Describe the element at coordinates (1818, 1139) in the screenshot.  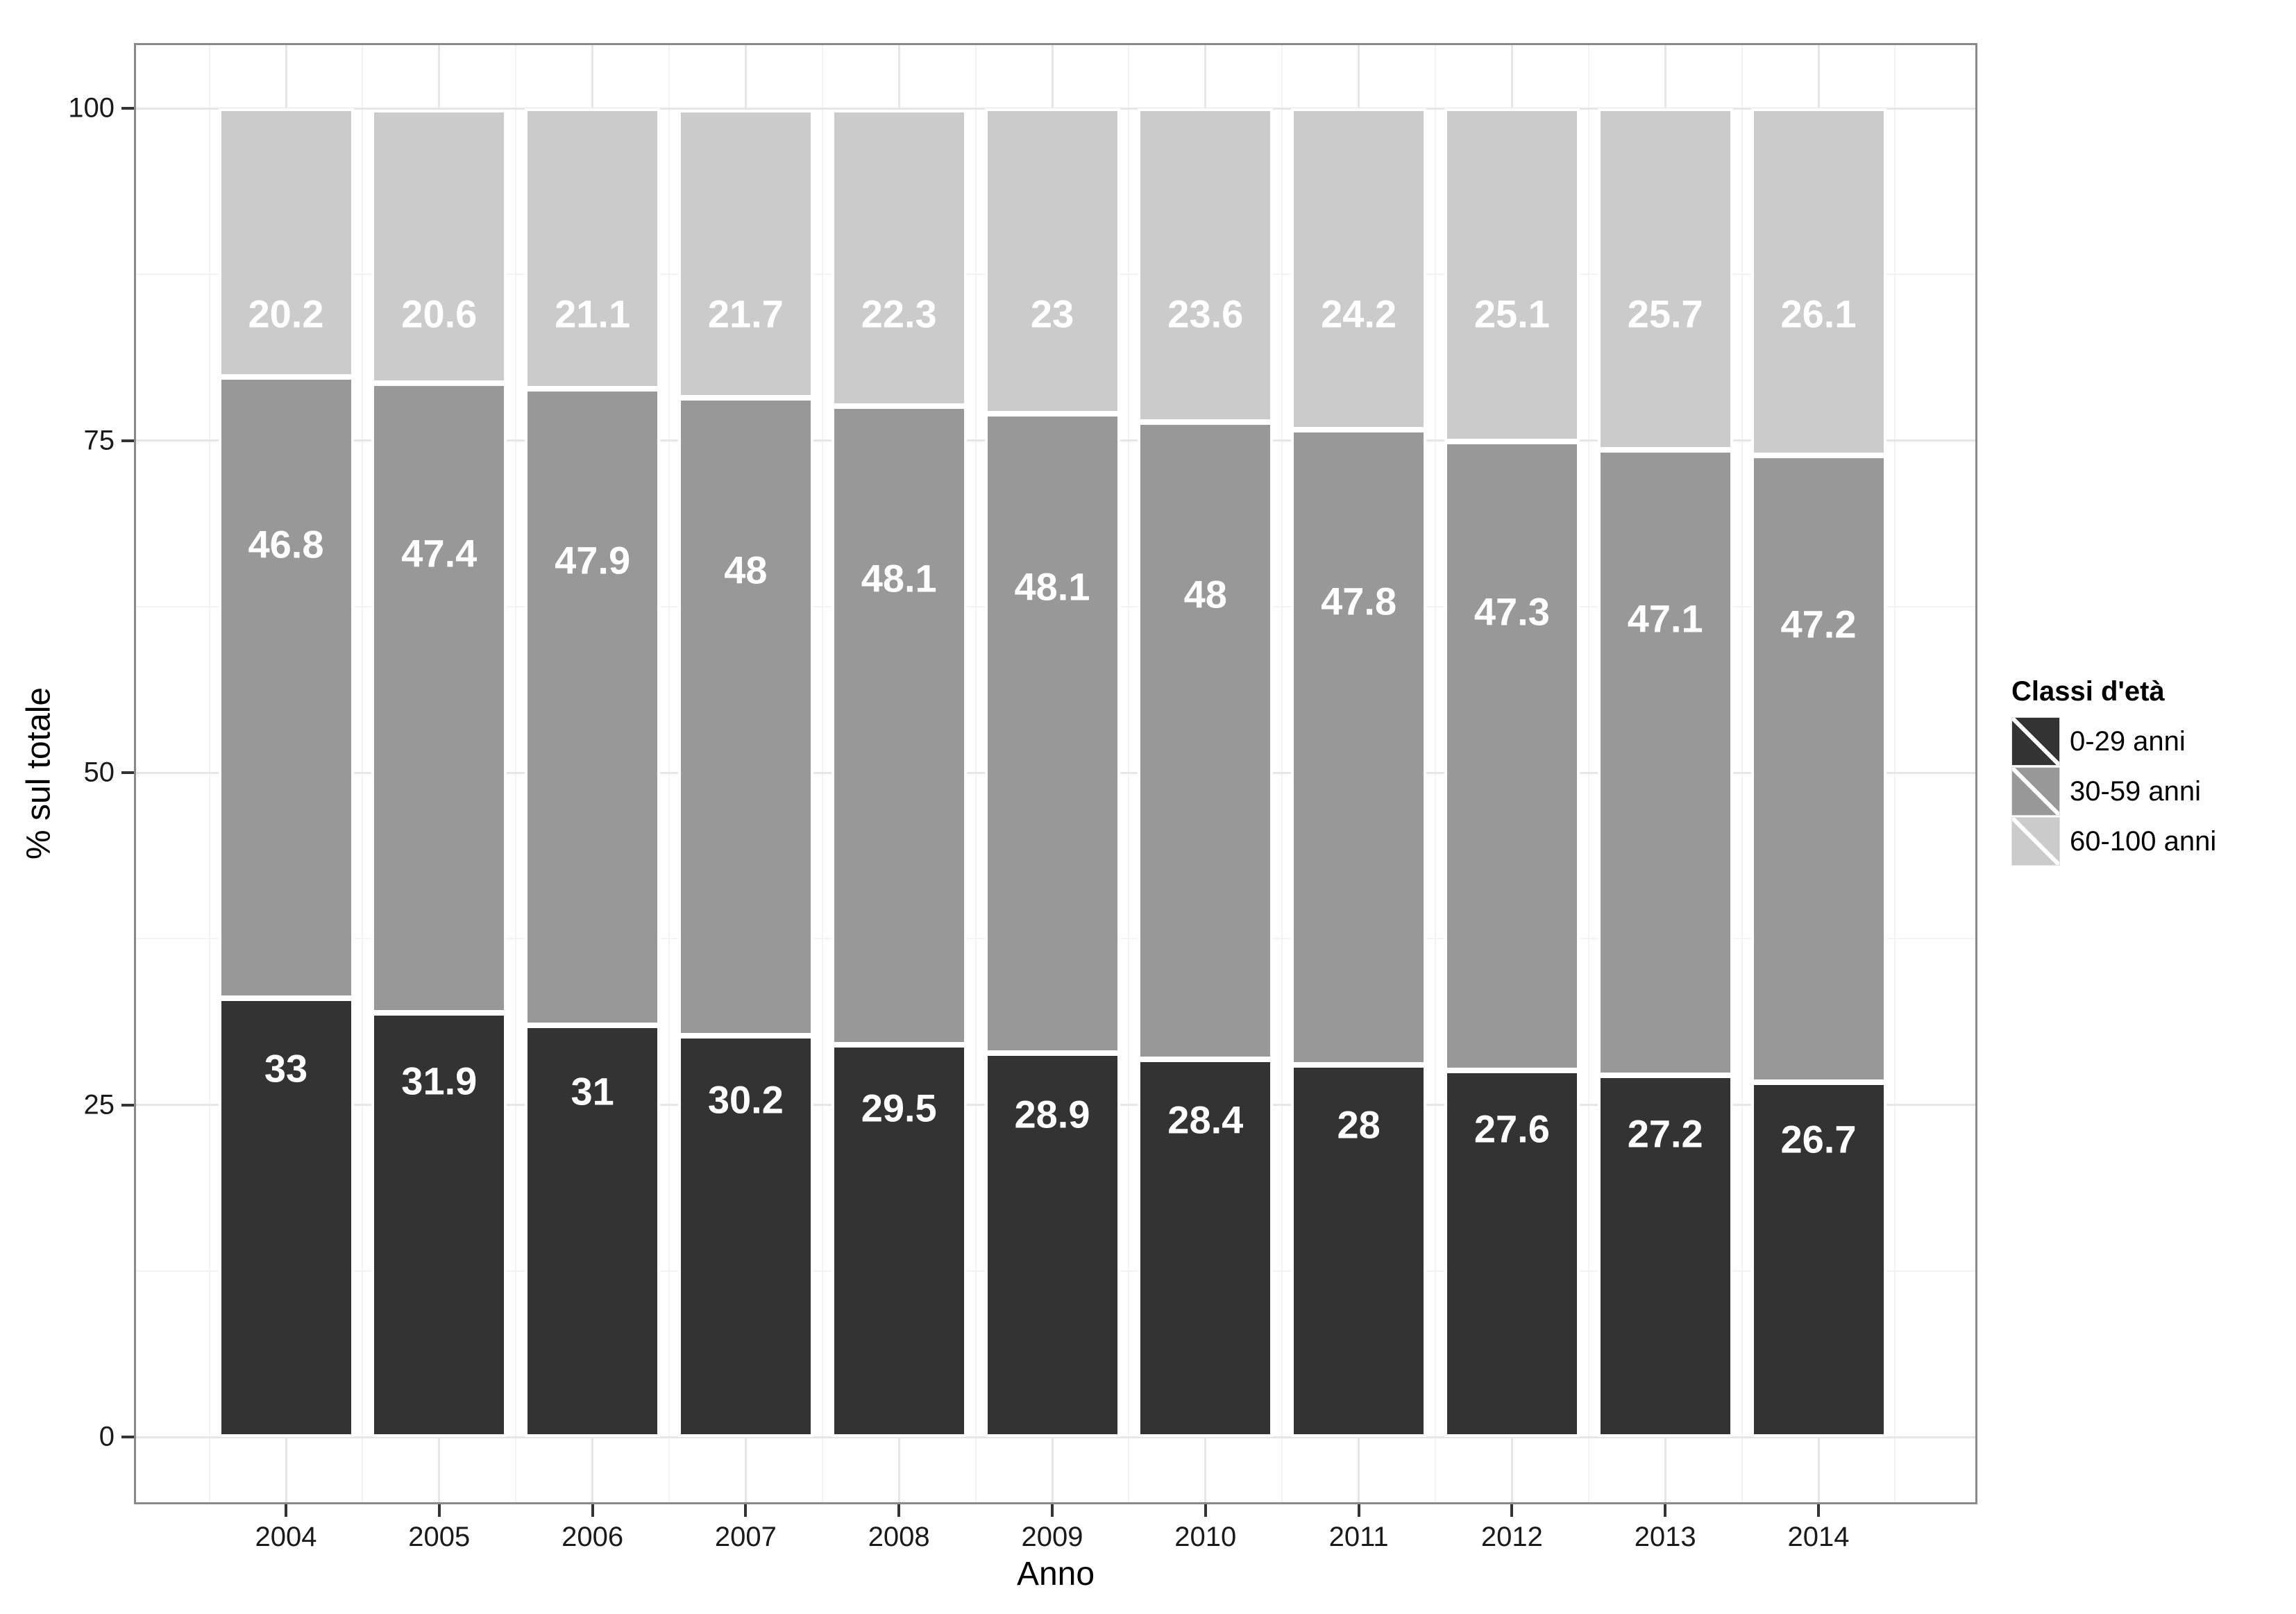
I see `bar-value-label: 26.7` at that location.